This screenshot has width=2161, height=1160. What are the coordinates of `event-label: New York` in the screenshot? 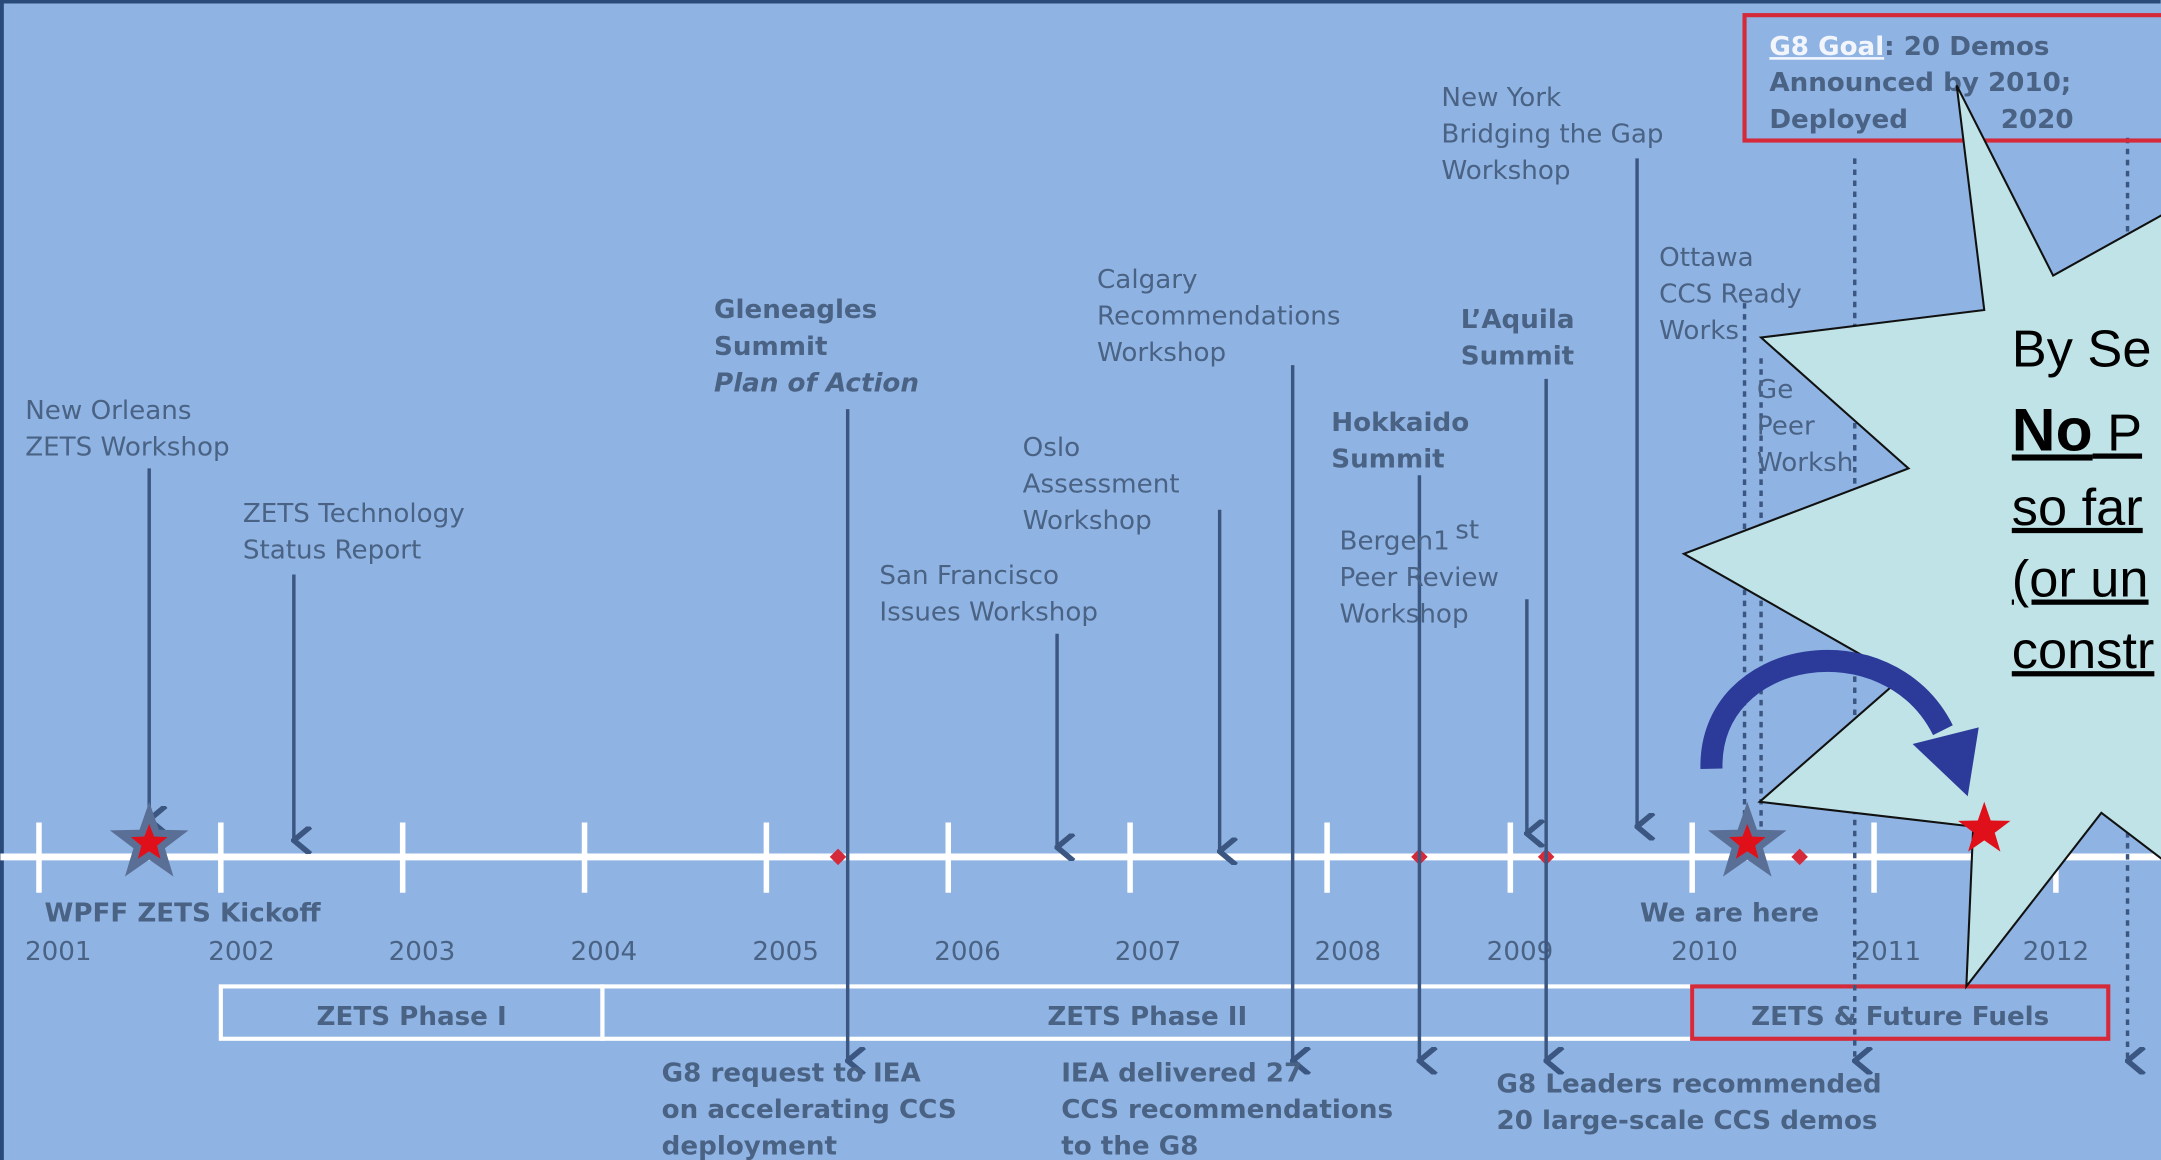 It's located at (1501, 98).